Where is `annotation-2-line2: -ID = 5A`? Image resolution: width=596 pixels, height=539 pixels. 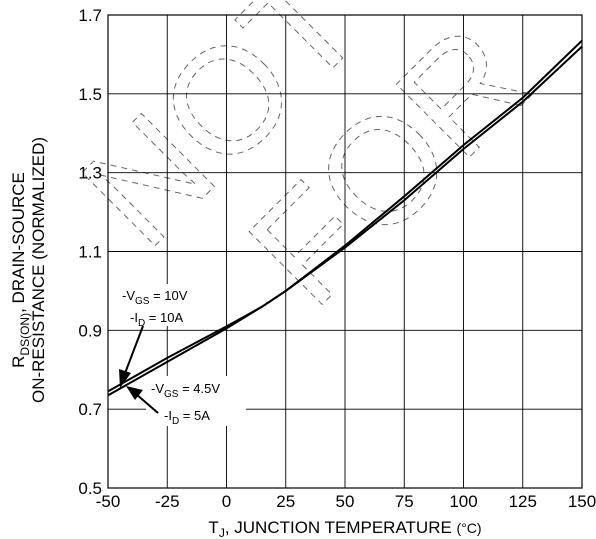 annotation-2-line2: -ID = 5A is located at coordinates (187, 417).